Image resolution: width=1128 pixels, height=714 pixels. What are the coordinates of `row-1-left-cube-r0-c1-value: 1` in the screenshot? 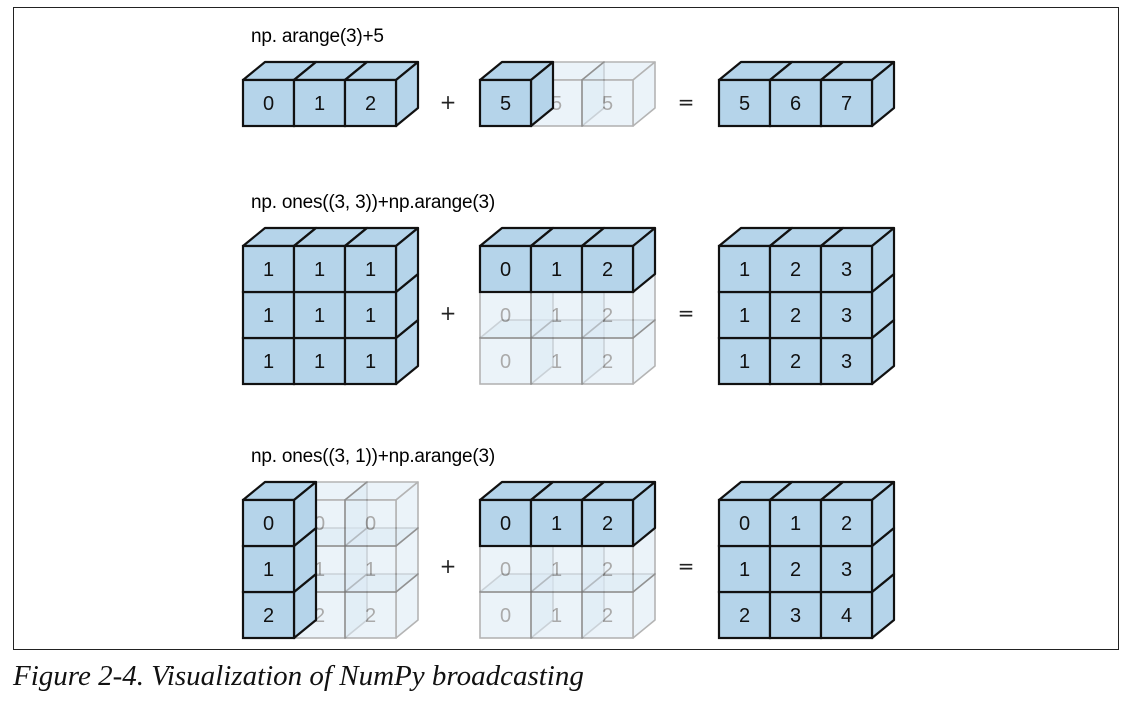 It's located at (319, 104).